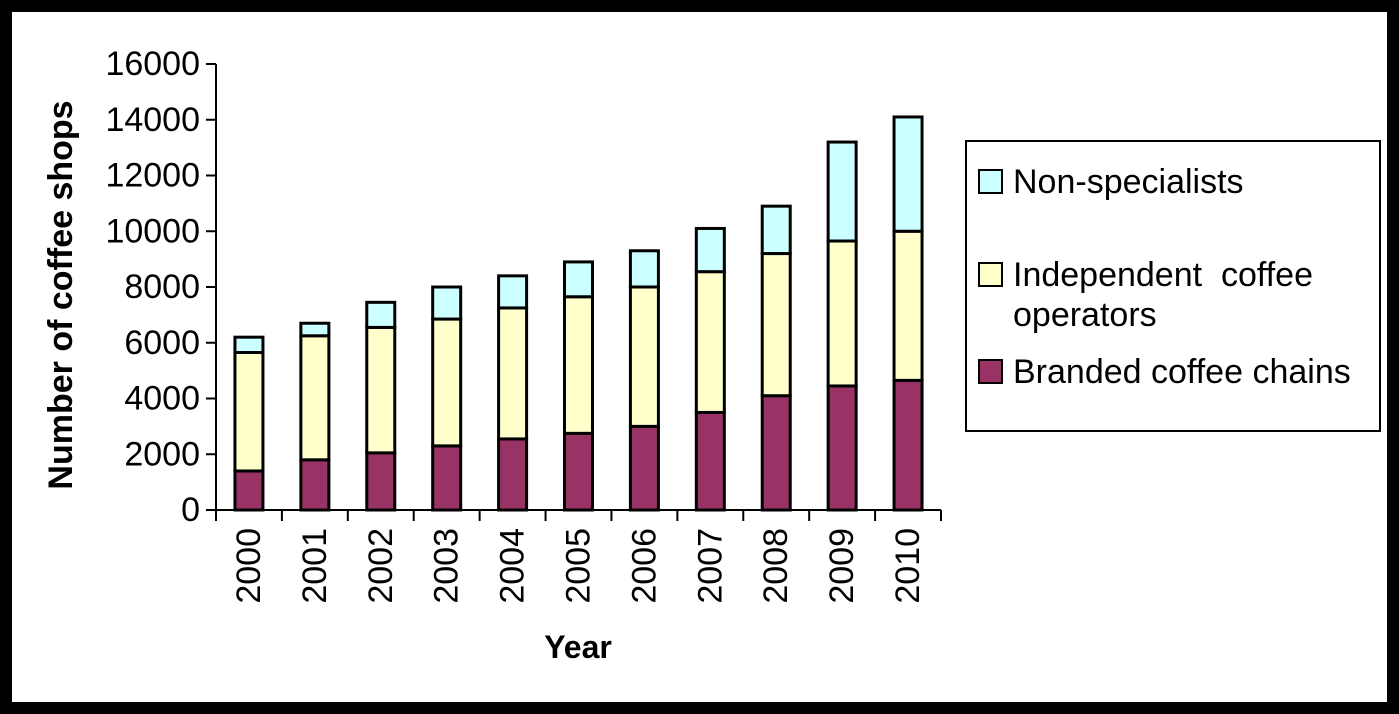 This screenshot has height=714, width=1399. What do you see at coordinates (1182, 372) in the screenshot?
I see `legend-label-branded-coffee-chains: Branded coffee chains` at bounding box center [1182, 372].